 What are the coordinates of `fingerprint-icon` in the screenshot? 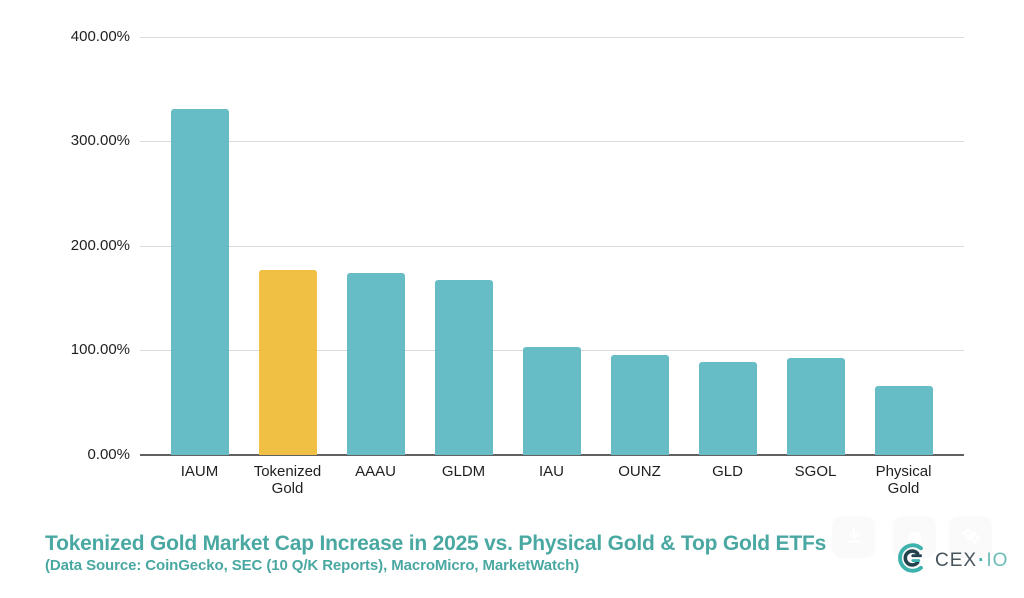 It's located at (915, 537).